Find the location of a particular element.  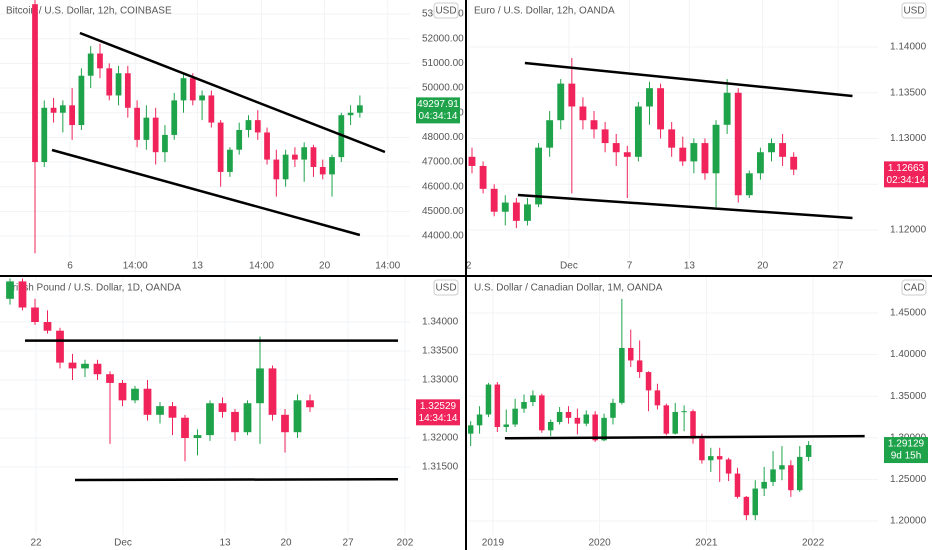

y-tick-label: 1.40000 is located at coordinates (908, 354).